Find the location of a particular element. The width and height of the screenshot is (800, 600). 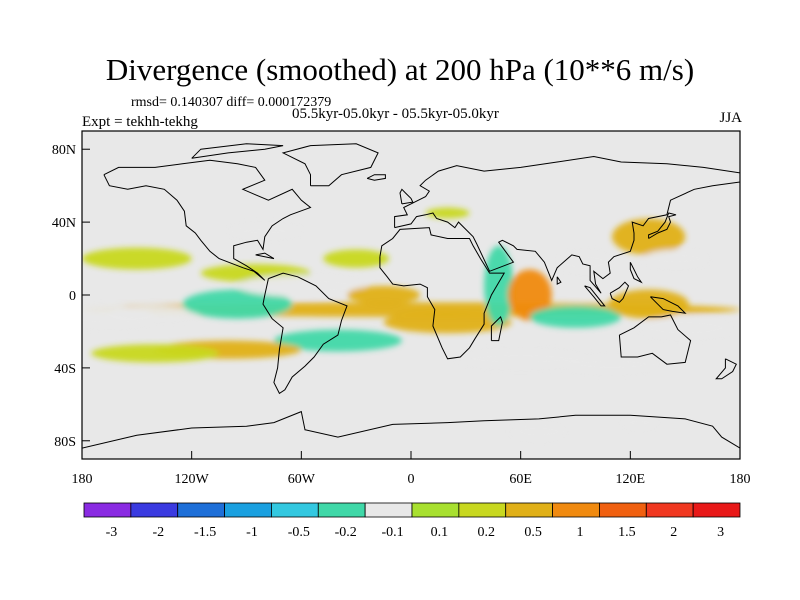

colorbar-label: -0.5 is located at coordinates (299, 532).